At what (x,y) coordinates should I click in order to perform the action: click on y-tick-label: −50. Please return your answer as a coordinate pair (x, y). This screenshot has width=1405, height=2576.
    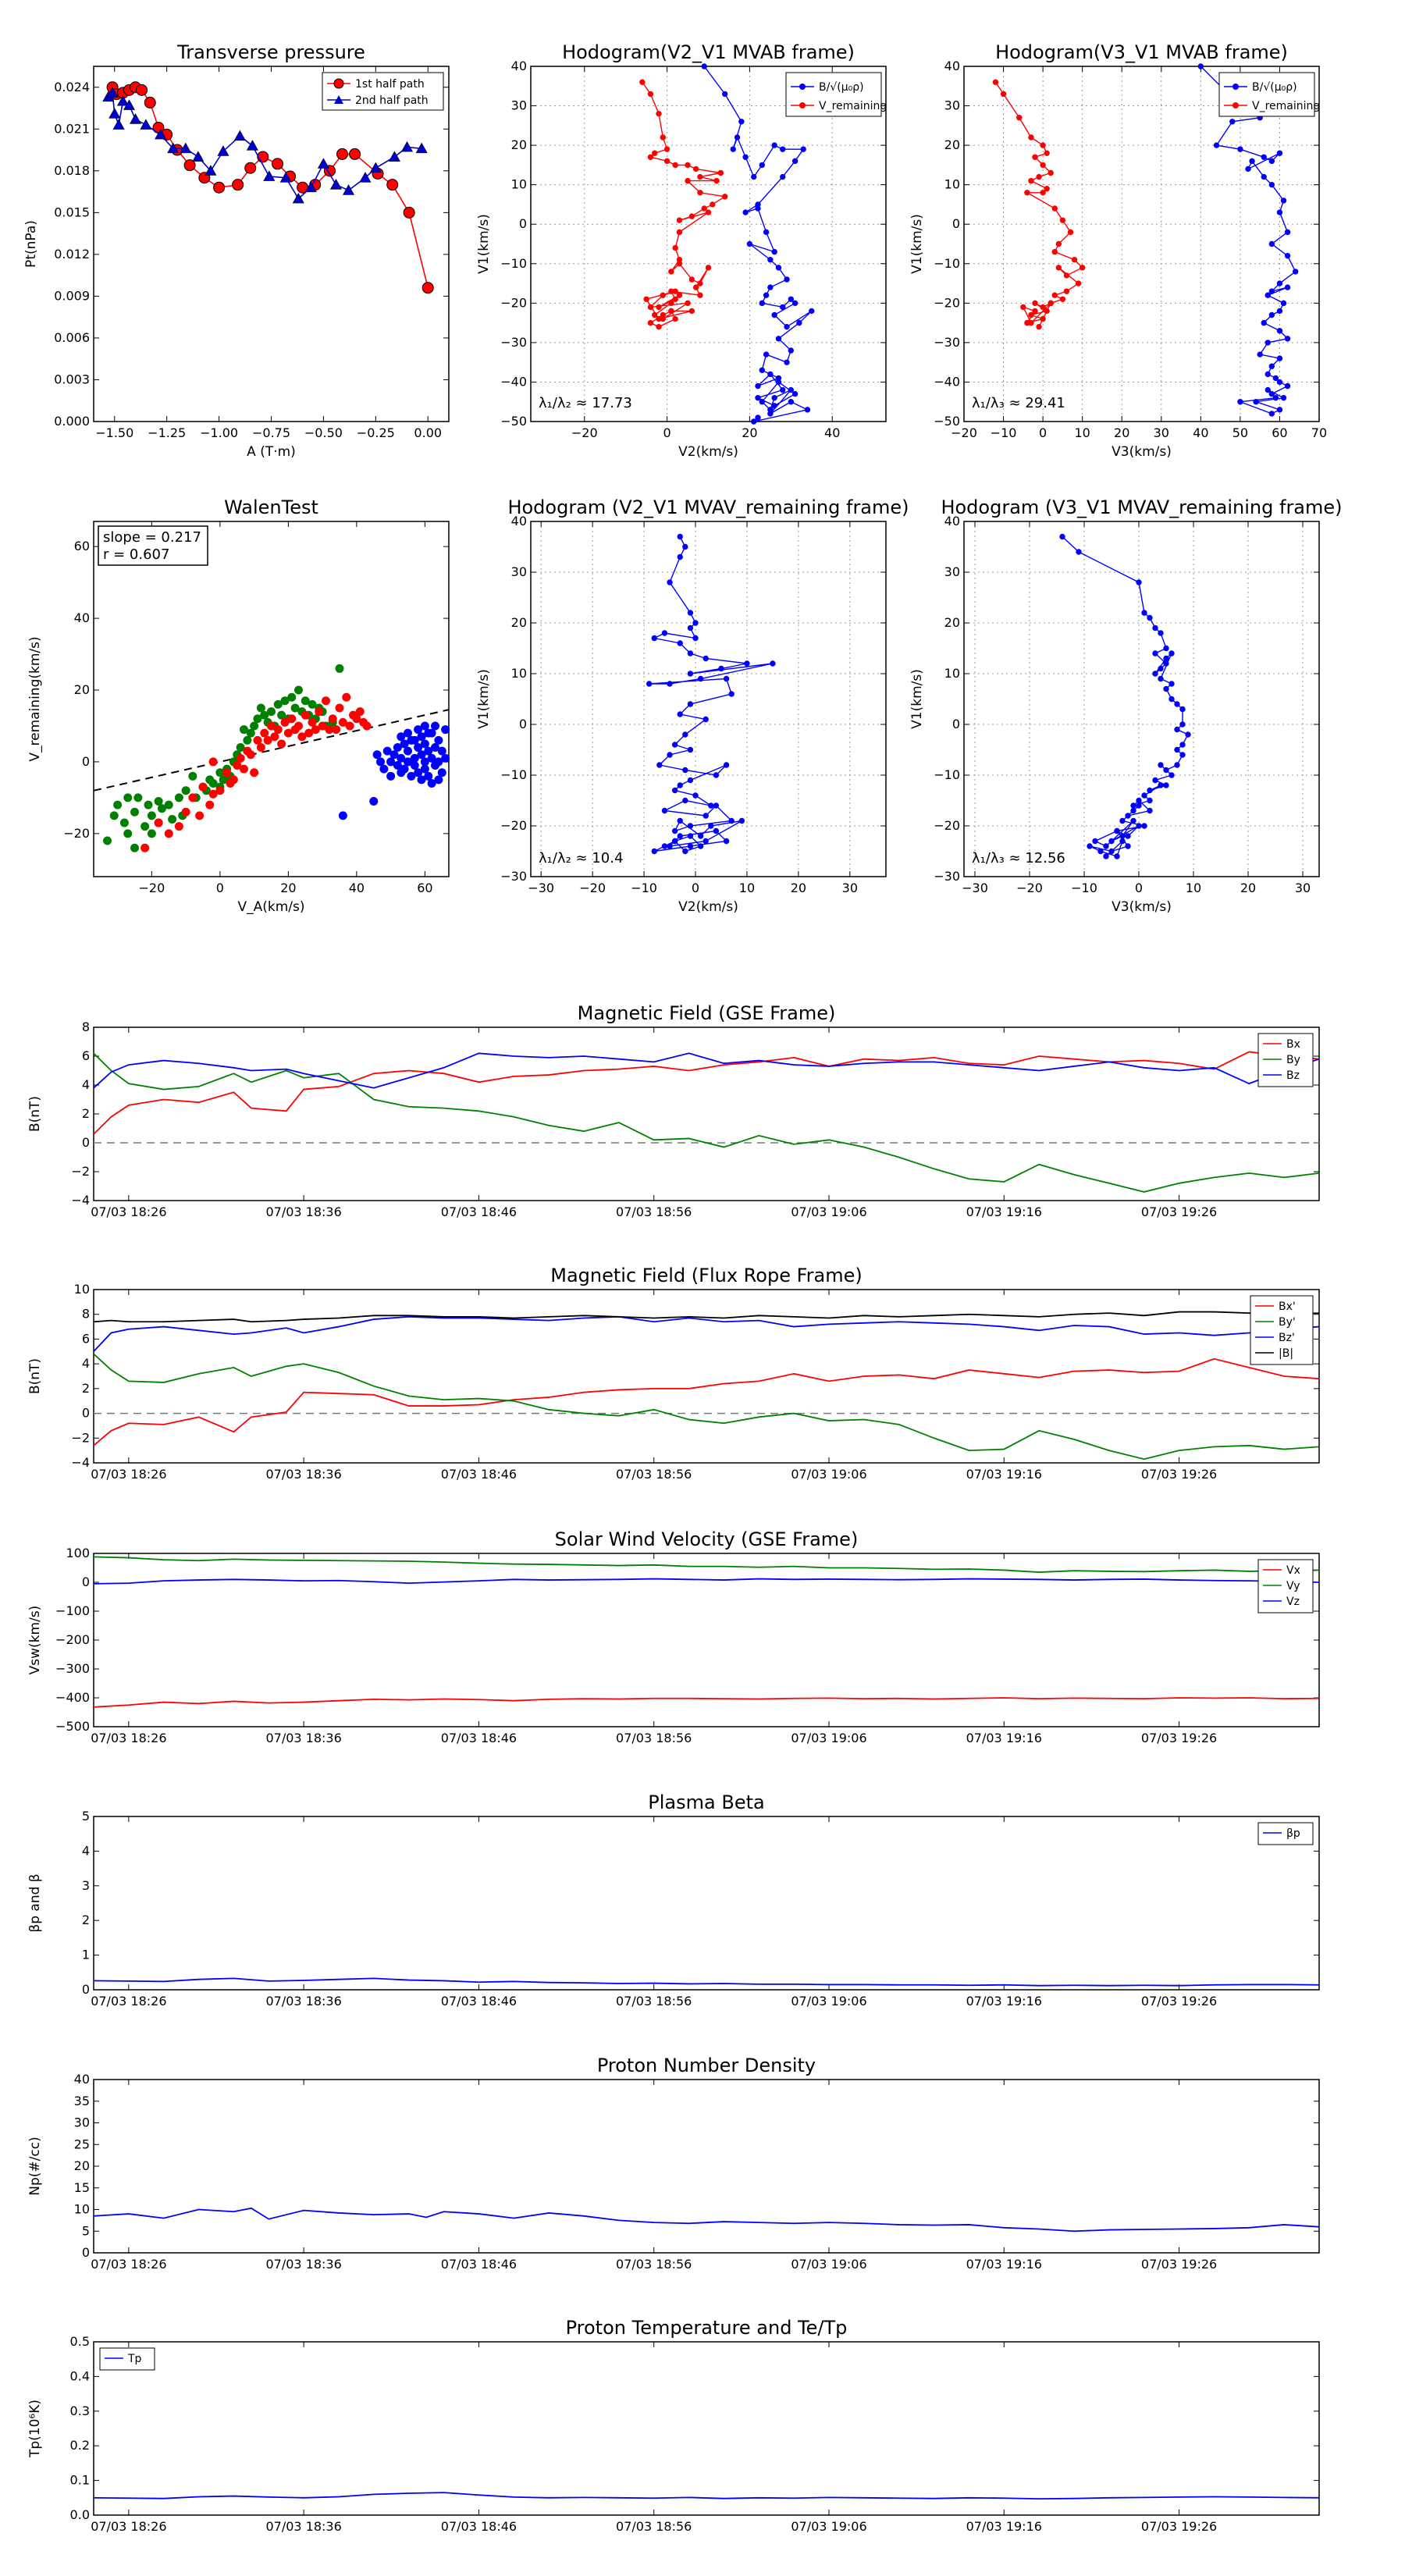
    Looking at the image, I should click on (513, 421).